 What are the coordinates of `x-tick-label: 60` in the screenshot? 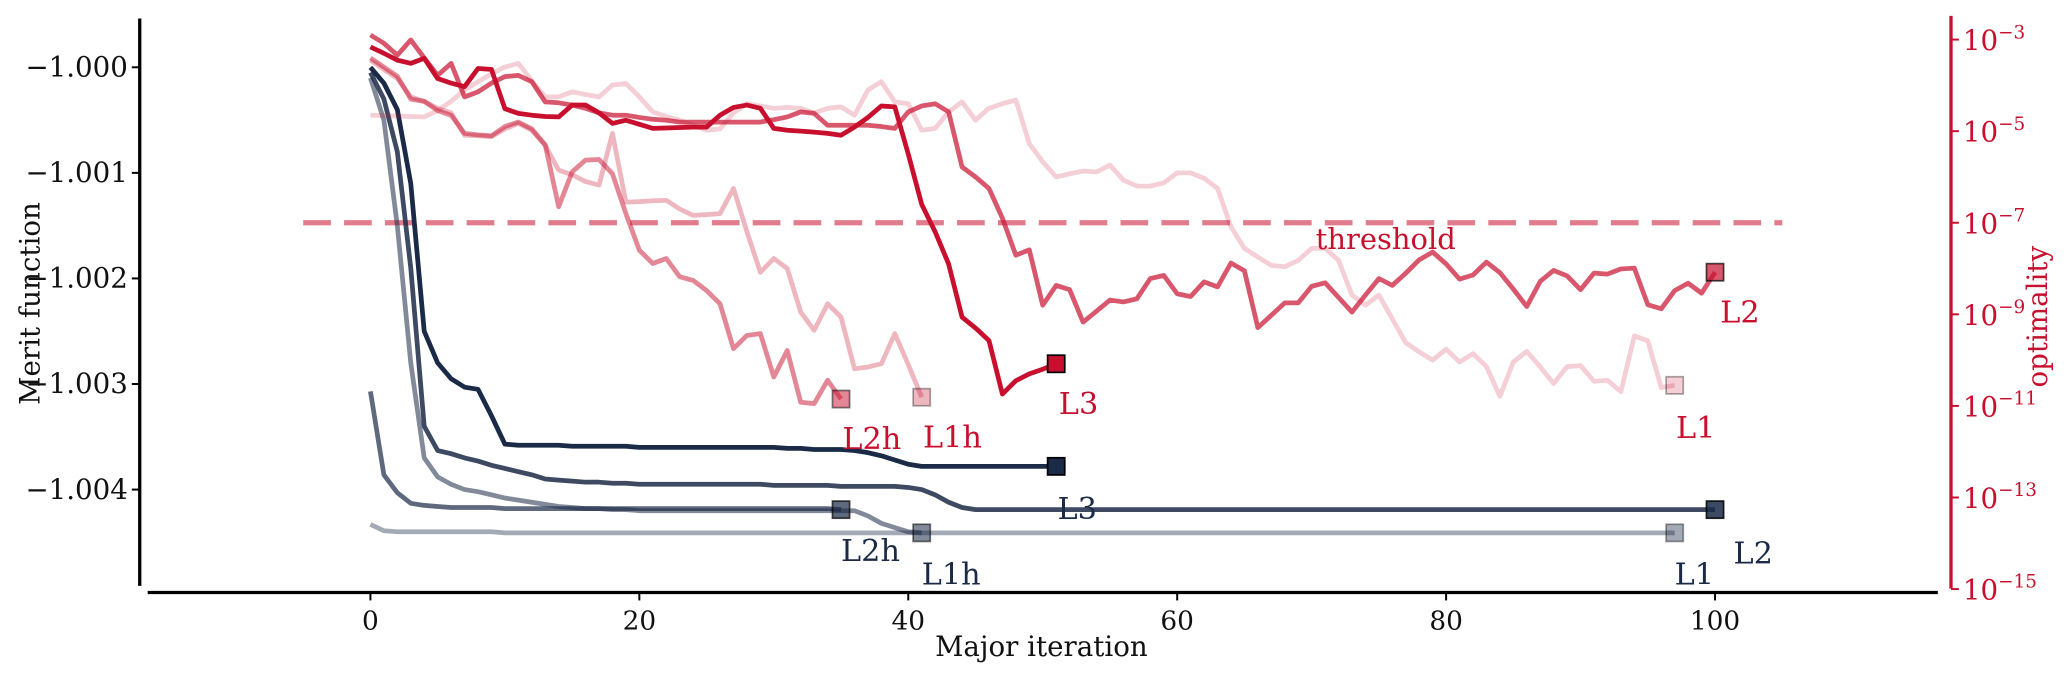 It's located at (1177, 621).